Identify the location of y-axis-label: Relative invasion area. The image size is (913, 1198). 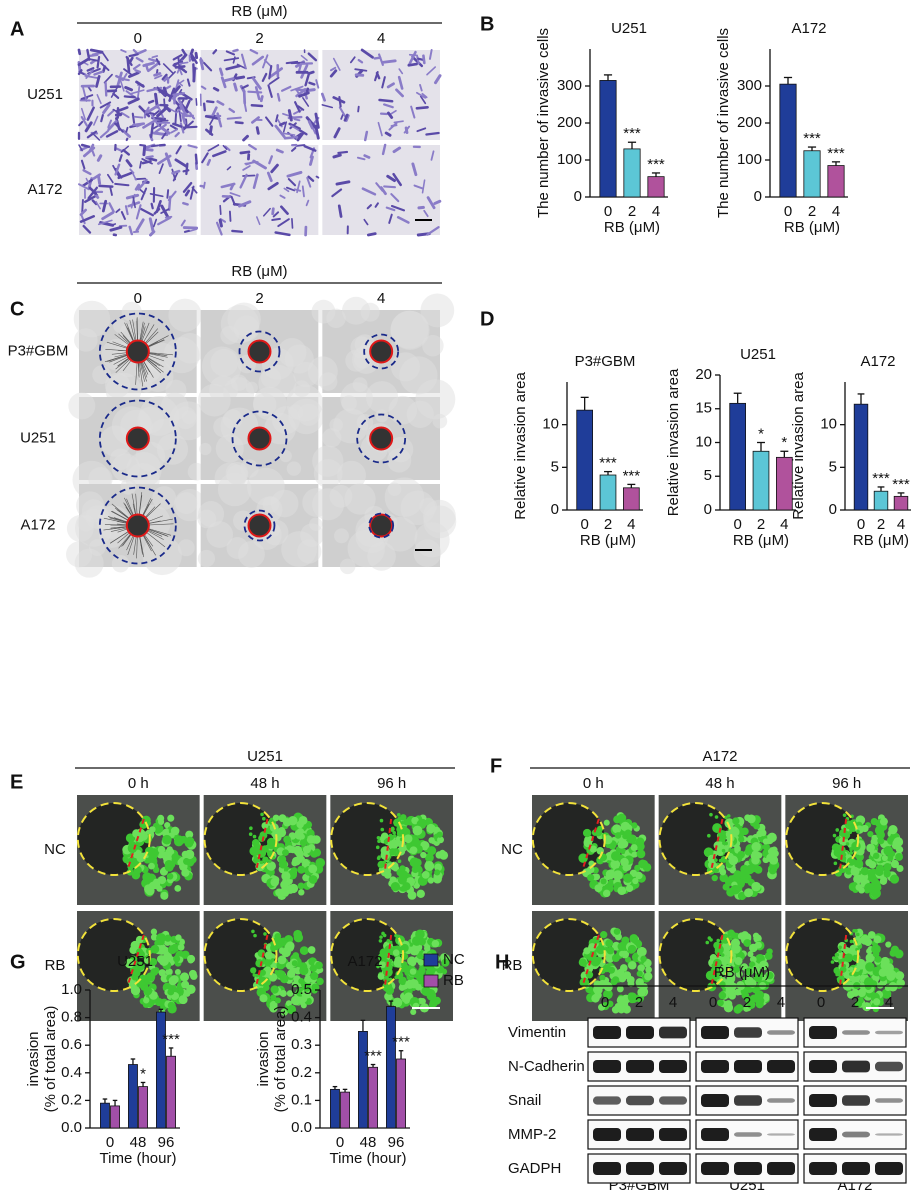
(798, 446).